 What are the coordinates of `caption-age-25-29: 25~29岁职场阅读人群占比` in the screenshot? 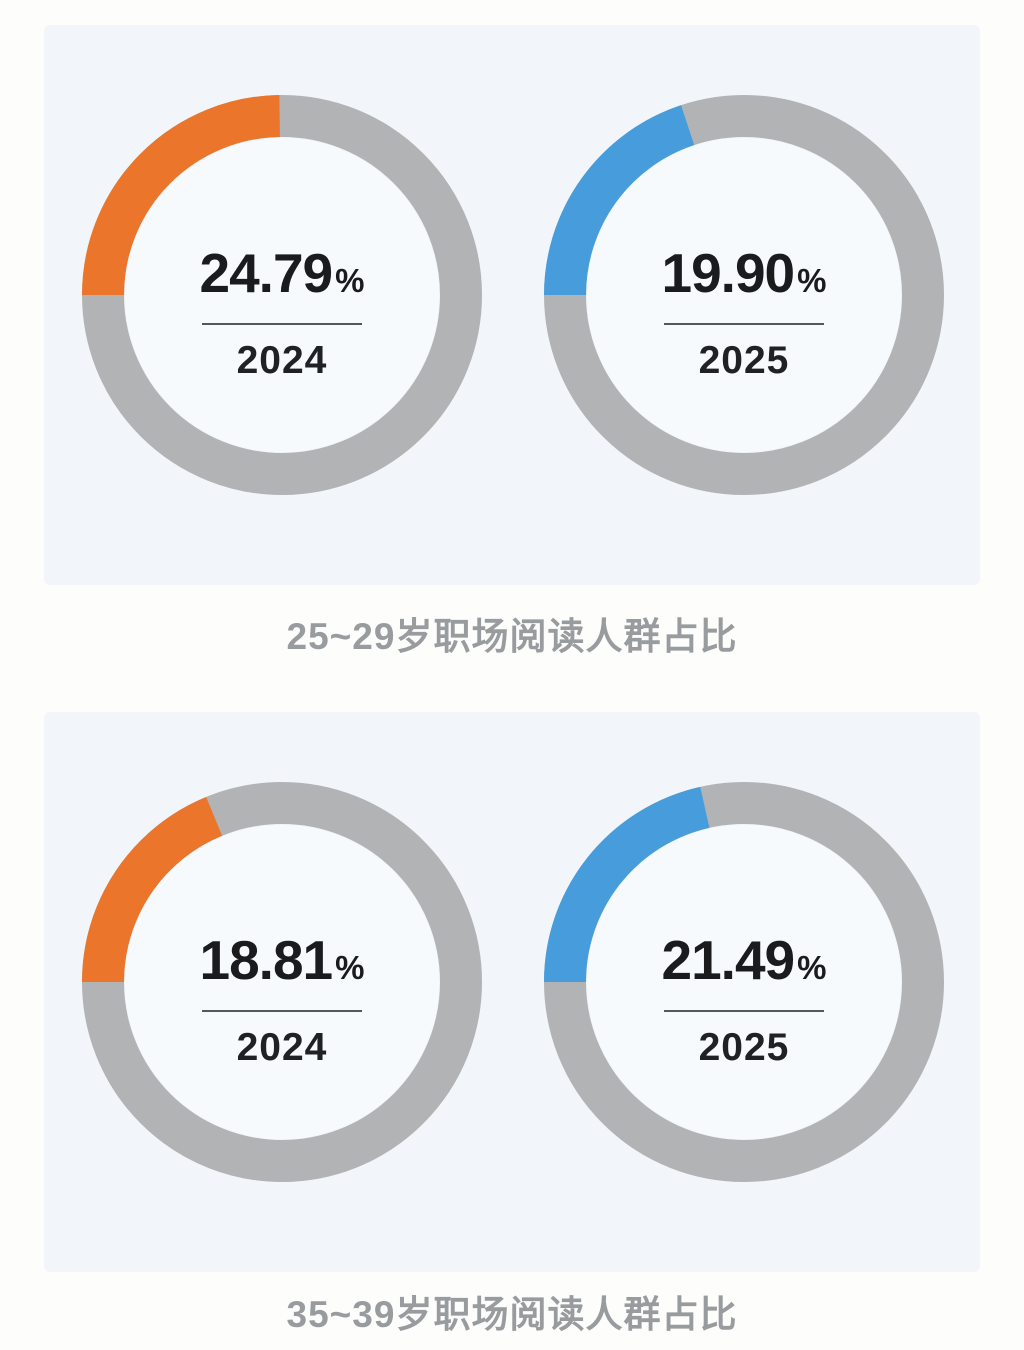 It's located at (512, 636).